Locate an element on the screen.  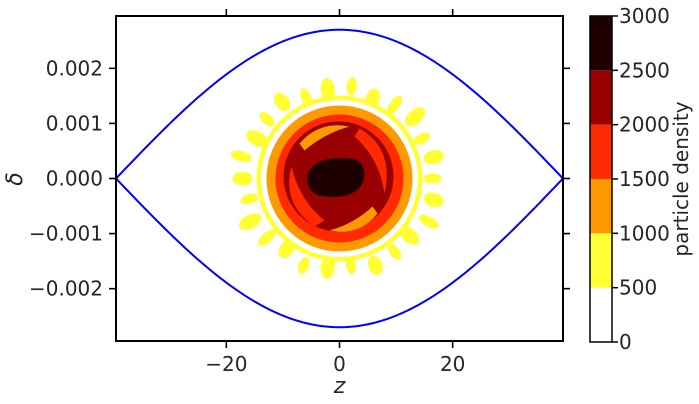
x-axis-label: z is located at coordinates (339, 386).